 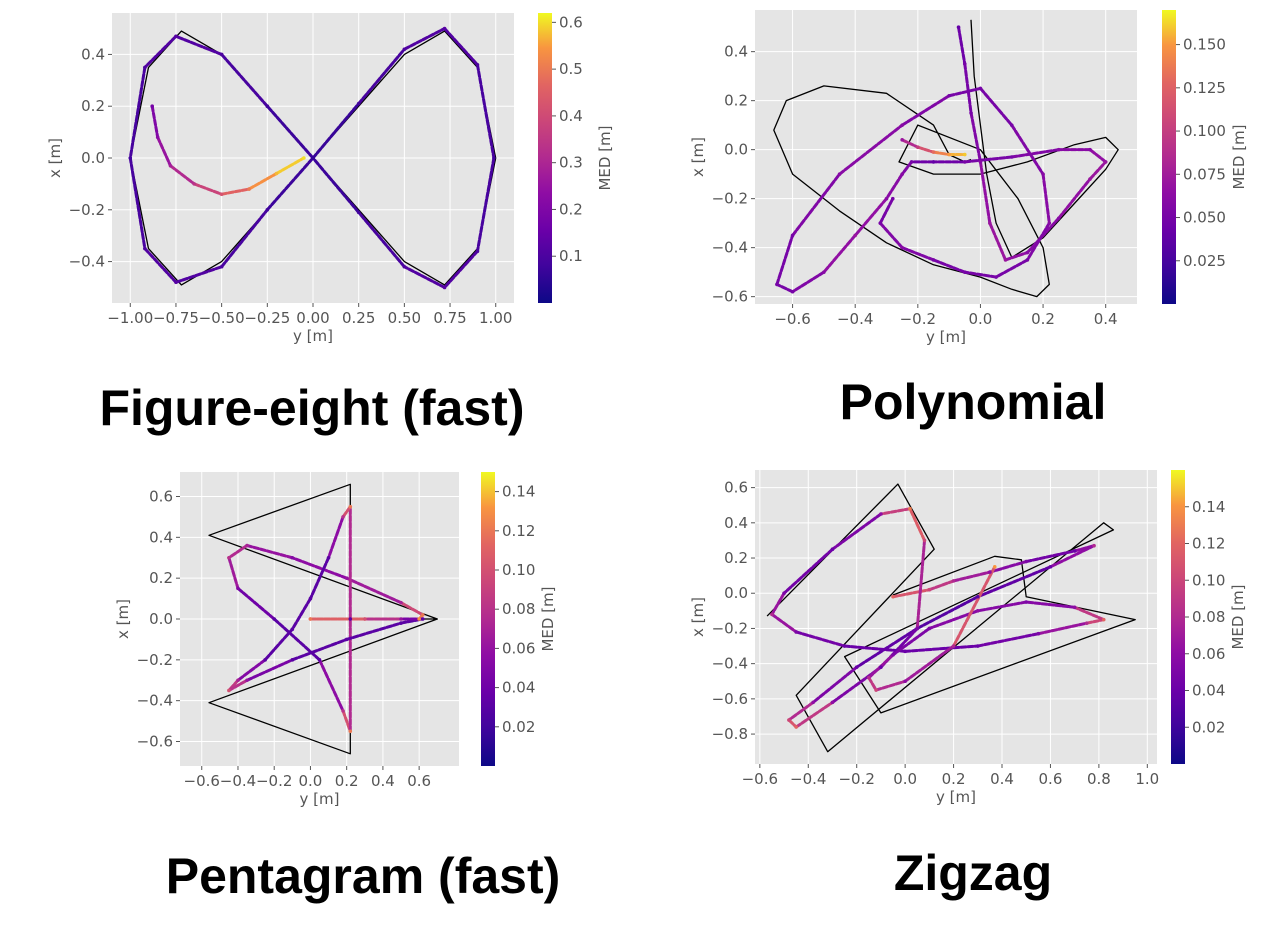 What do you see at coordinates (161, 497) in the screenshot?
I see `y-tick-label: 0.6` at bounding box center [161, 497].